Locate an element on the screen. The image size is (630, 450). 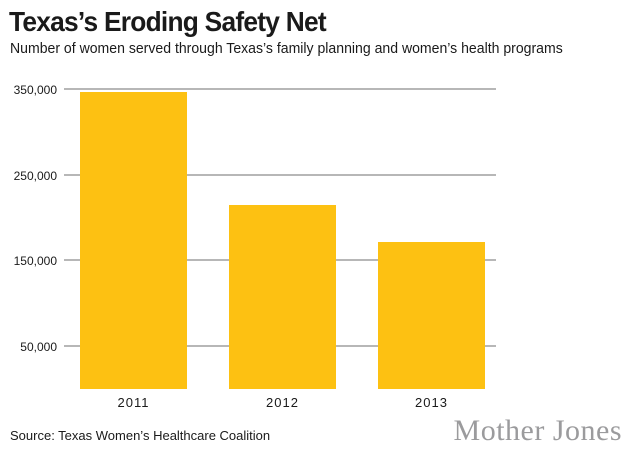
chart-title: Texas’s Eroding Safety Net is located at coordinates (168, 21).